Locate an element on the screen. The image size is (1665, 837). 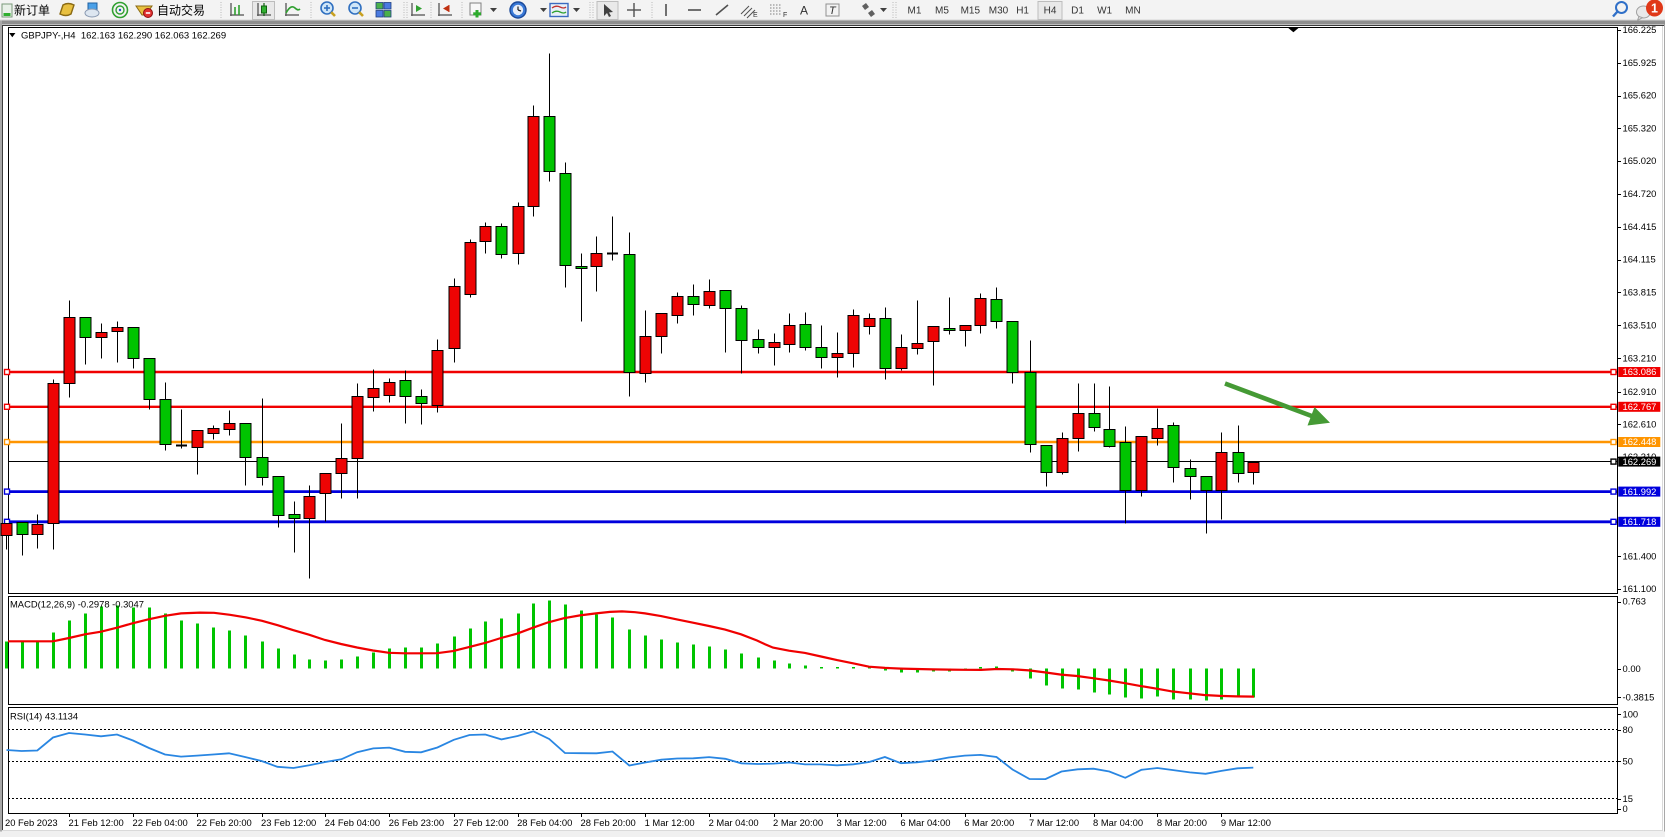
svg-text: 162.910 is located at coordinates (1640, 391).